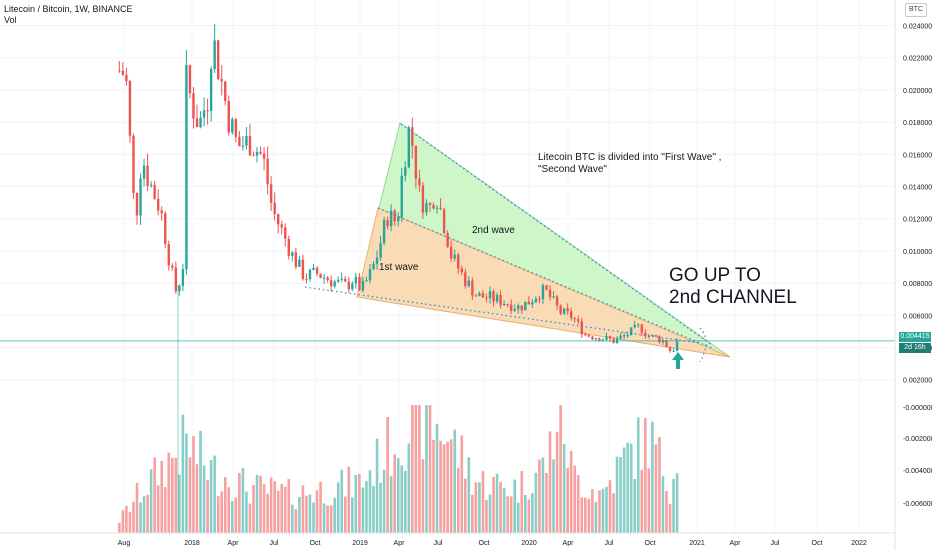 The width and height of the screenshot is (932, 550). I want to click on time-tick-13: 2021, so click(697, 543).